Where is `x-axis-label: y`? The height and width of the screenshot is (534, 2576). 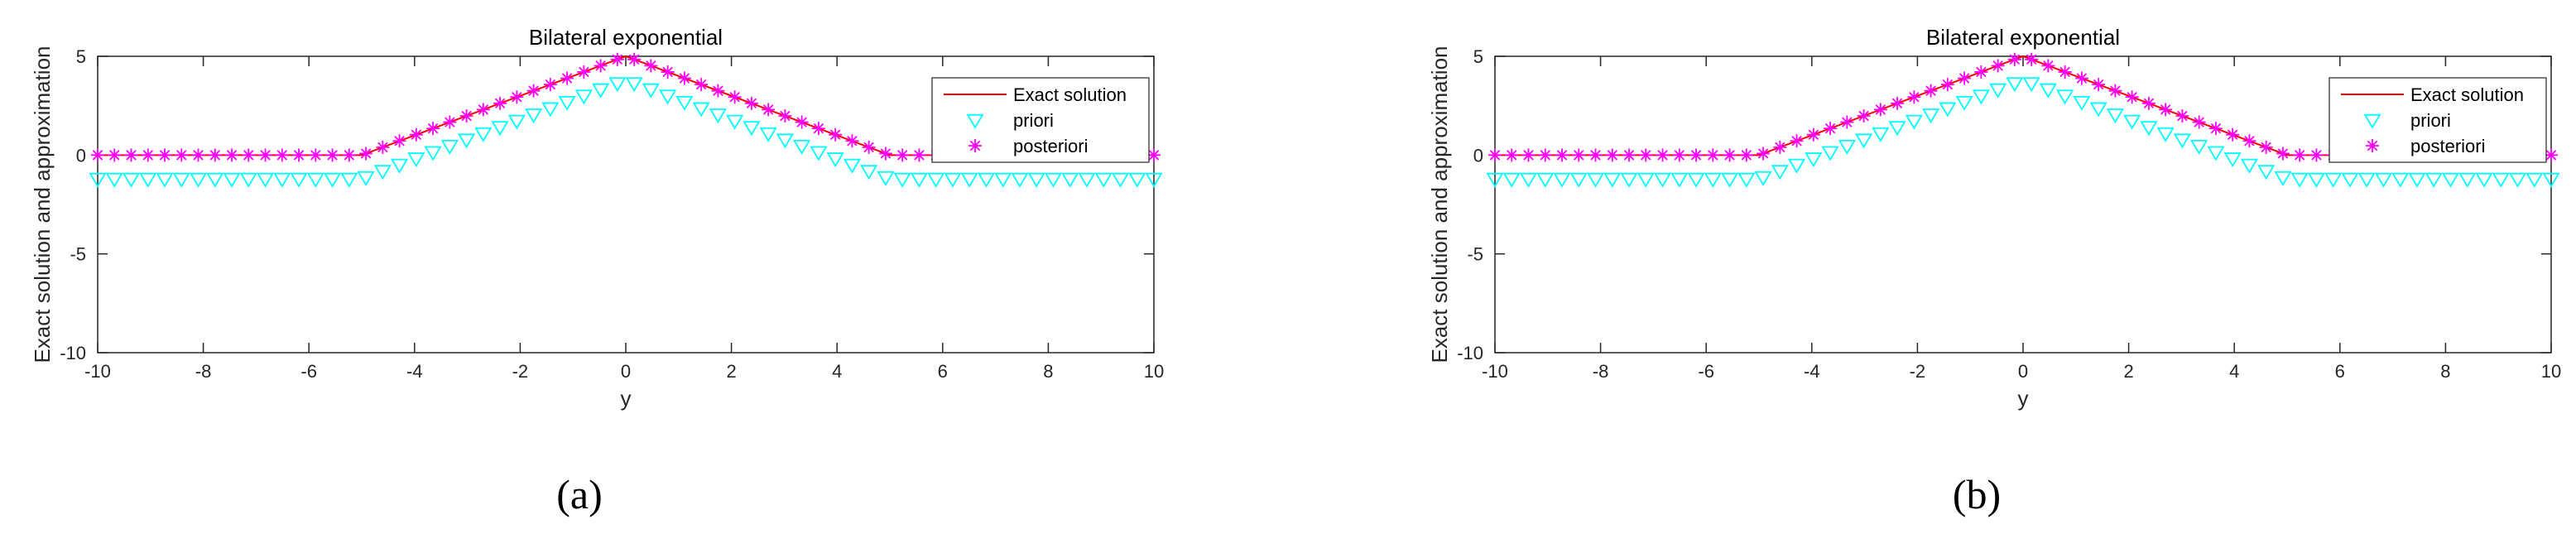
x-axis-label: y is located at coordinates (626, 398).